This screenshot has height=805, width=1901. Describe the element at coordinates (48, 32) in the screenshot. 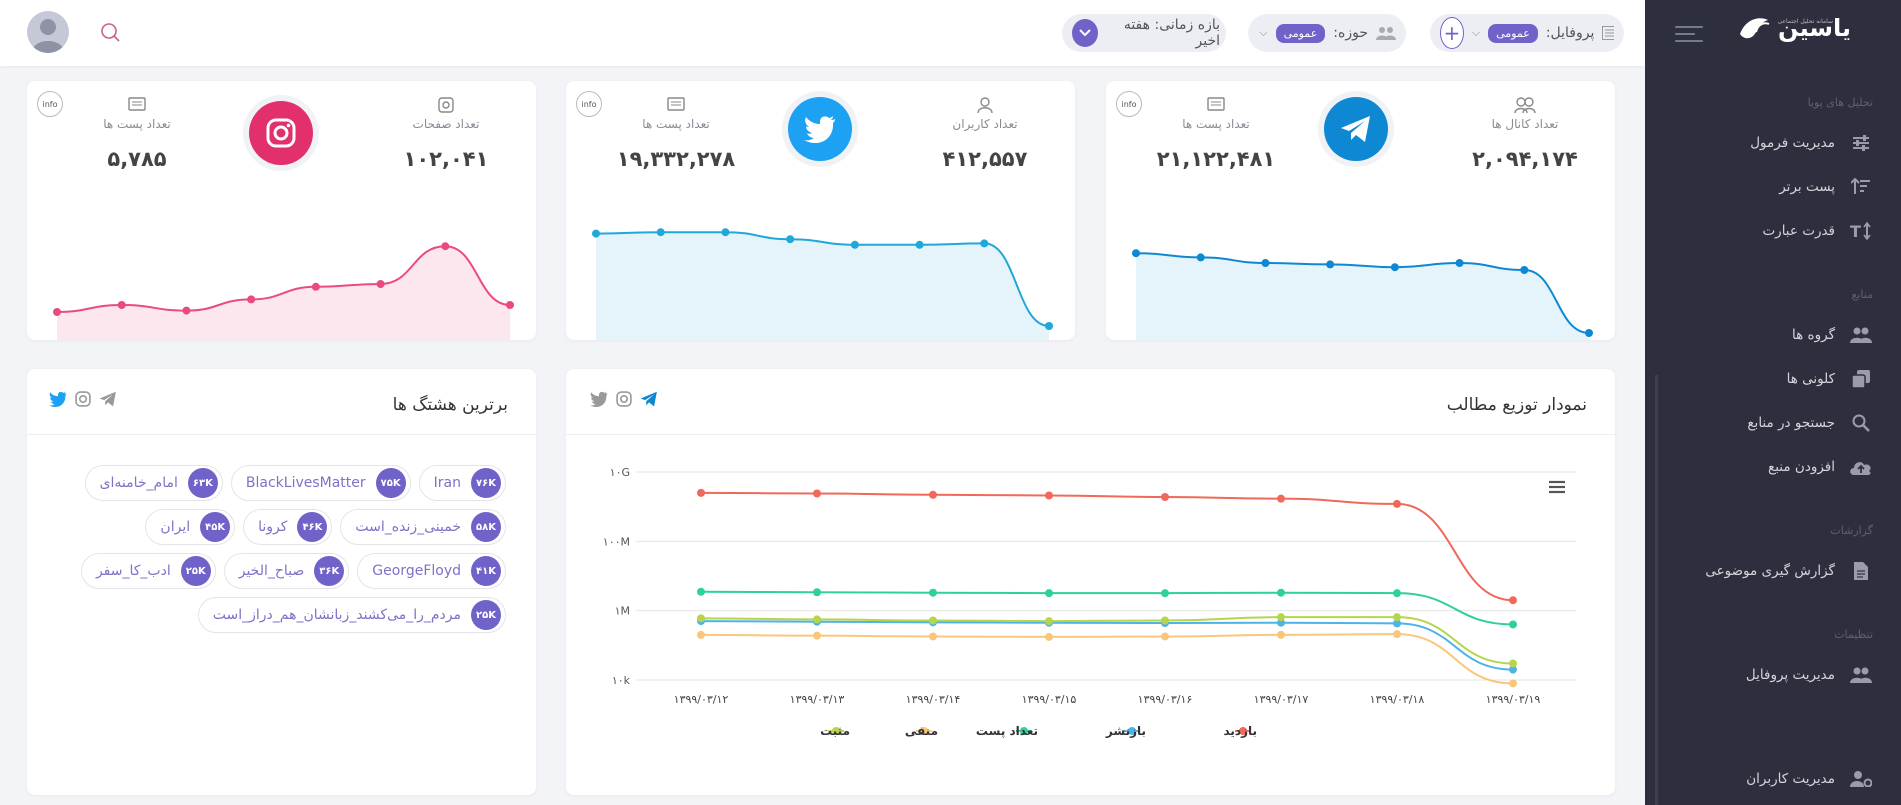

I see `avatar` at that location.